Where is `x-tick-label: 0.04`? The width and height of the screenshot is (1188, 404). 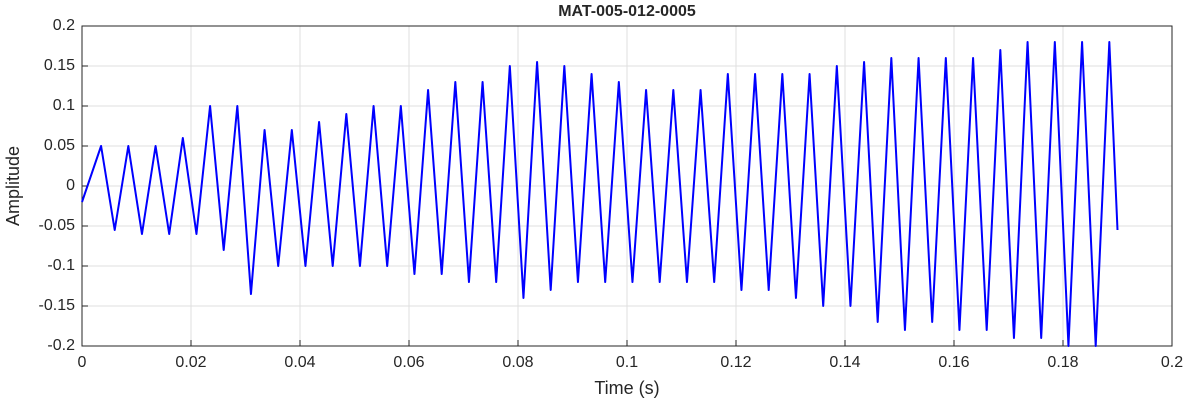
x-tick-label: 0.04 is located at coordinates (299, 362).